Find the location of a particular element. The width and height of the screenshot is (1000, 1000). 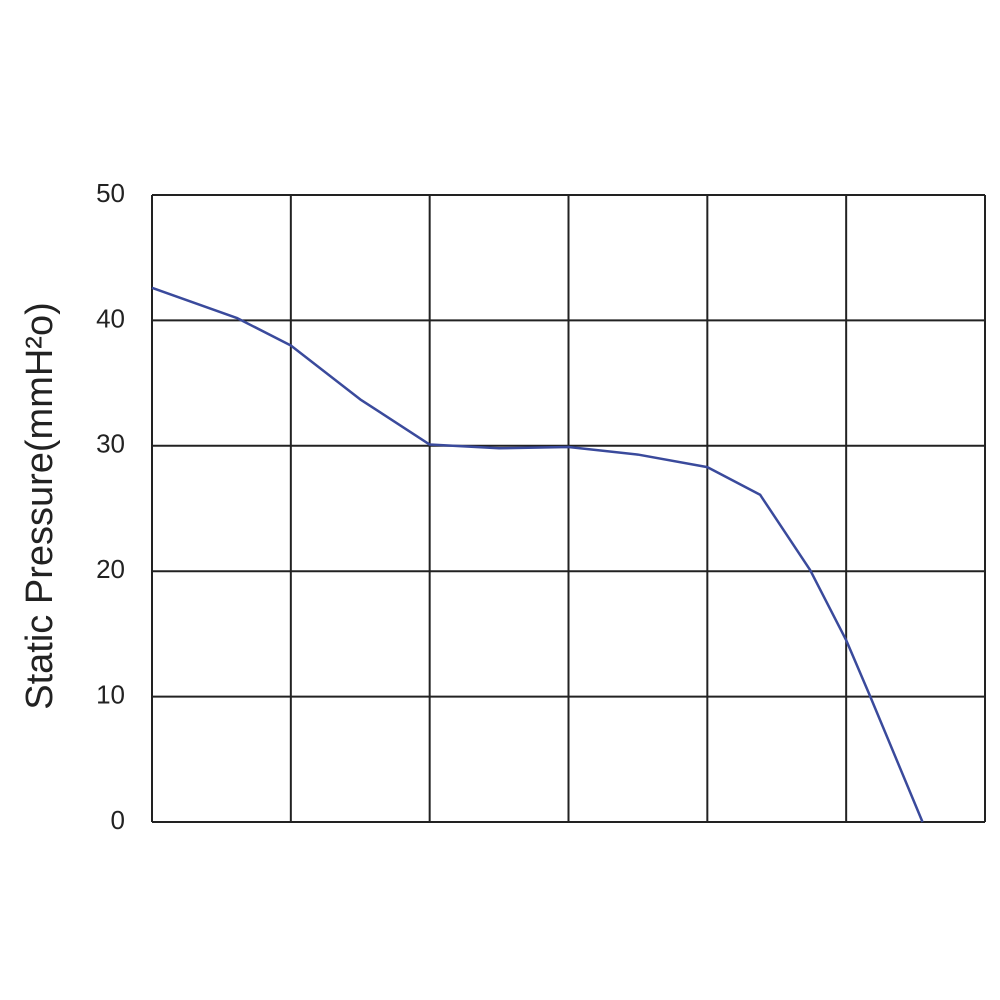

y-tick-label: 30 is located at coordinates (110, 444).